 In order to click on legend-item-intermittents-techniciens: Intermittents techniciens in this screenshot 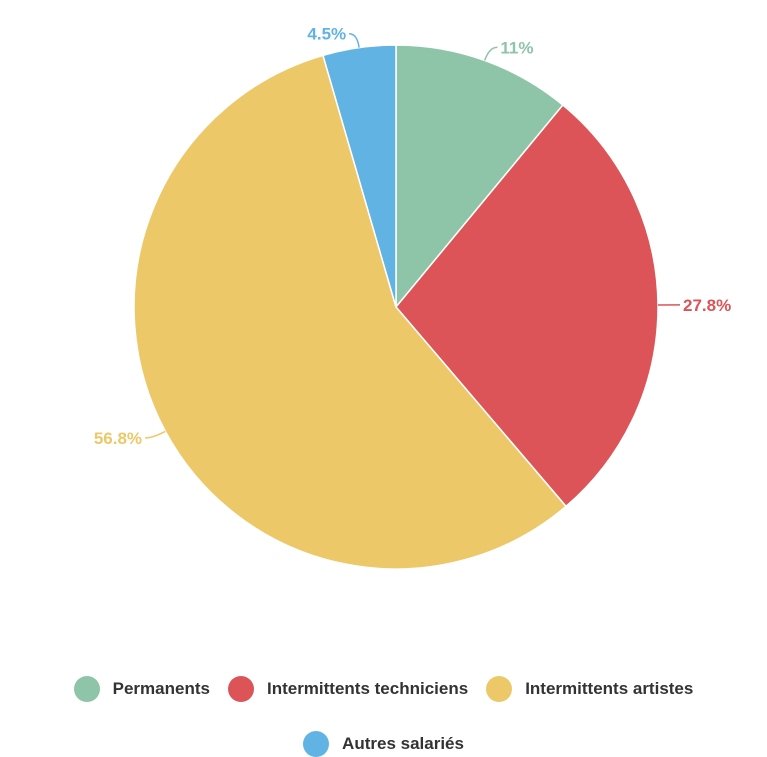, I will do `click(348, 689)`.